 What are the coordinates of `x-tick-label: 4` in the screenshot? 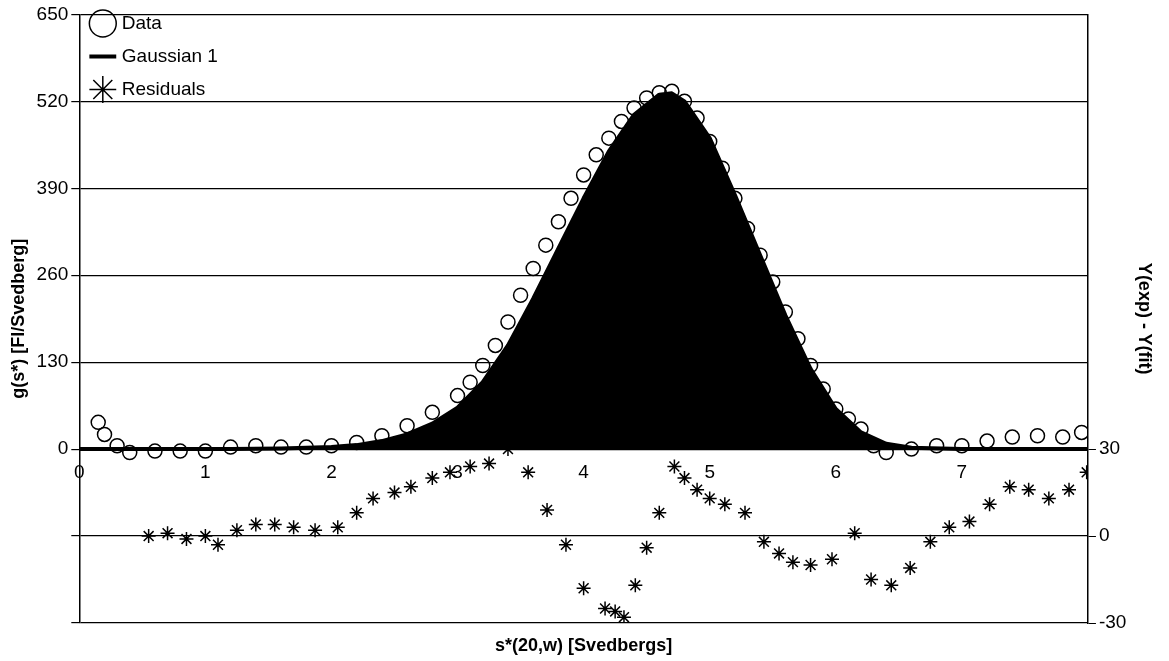 It's located at (584, 471).